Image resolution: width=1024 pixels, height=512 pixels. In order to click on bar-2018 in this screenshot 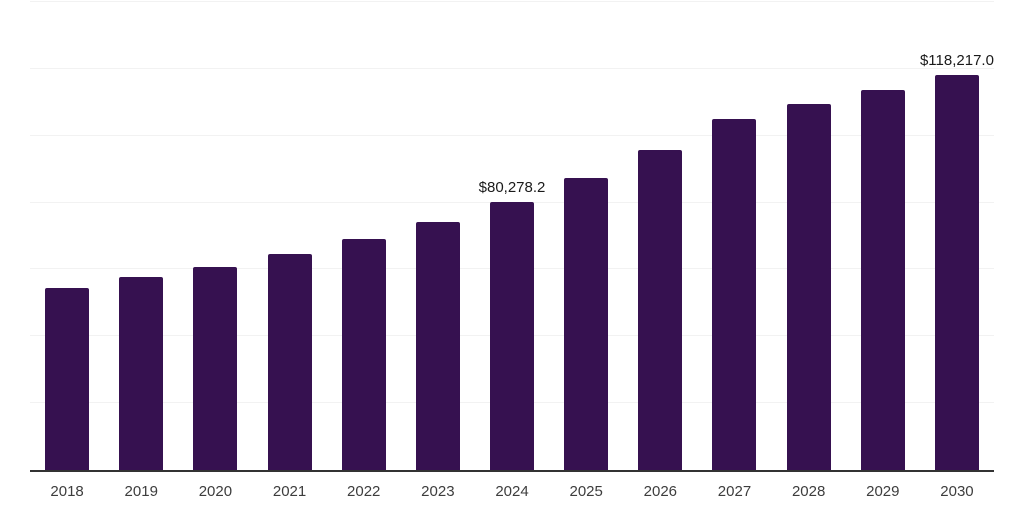, I will do `click(67, 379)`.